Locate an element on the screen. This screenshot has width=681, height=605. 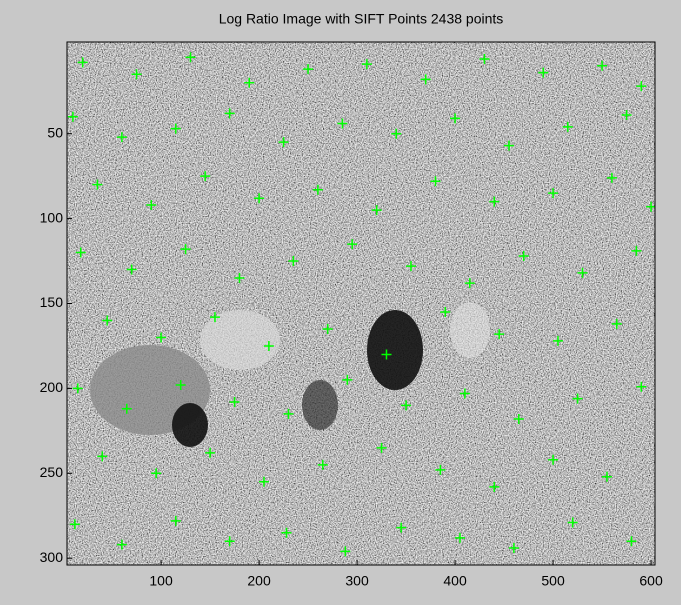
x-tick-label: 500 is located at coordinates (553, 581).